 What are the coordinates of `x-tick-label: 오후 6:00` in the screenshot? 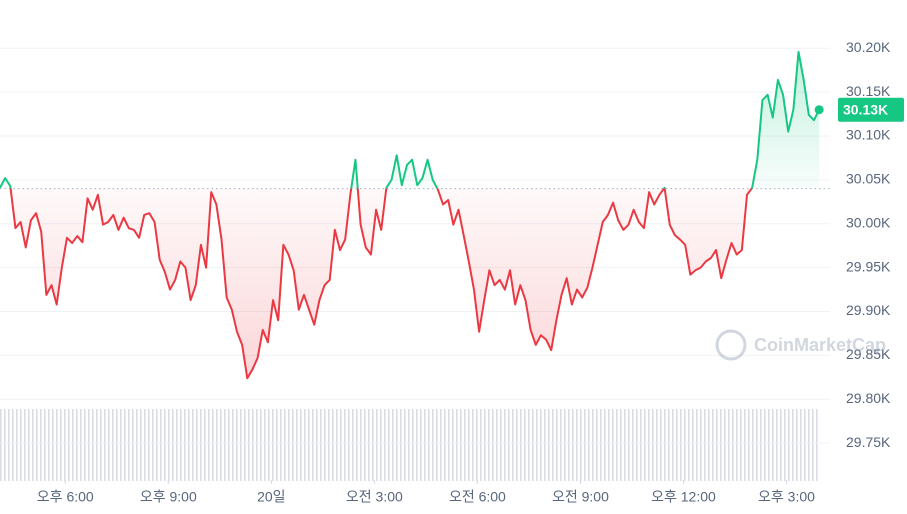 It's located at (65, 497).